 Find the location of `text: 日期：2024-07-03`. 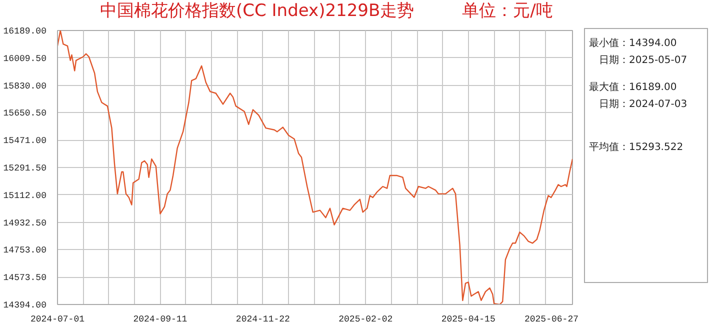

text: 日期：2024-07-03 is located at coordinates (643, 105).